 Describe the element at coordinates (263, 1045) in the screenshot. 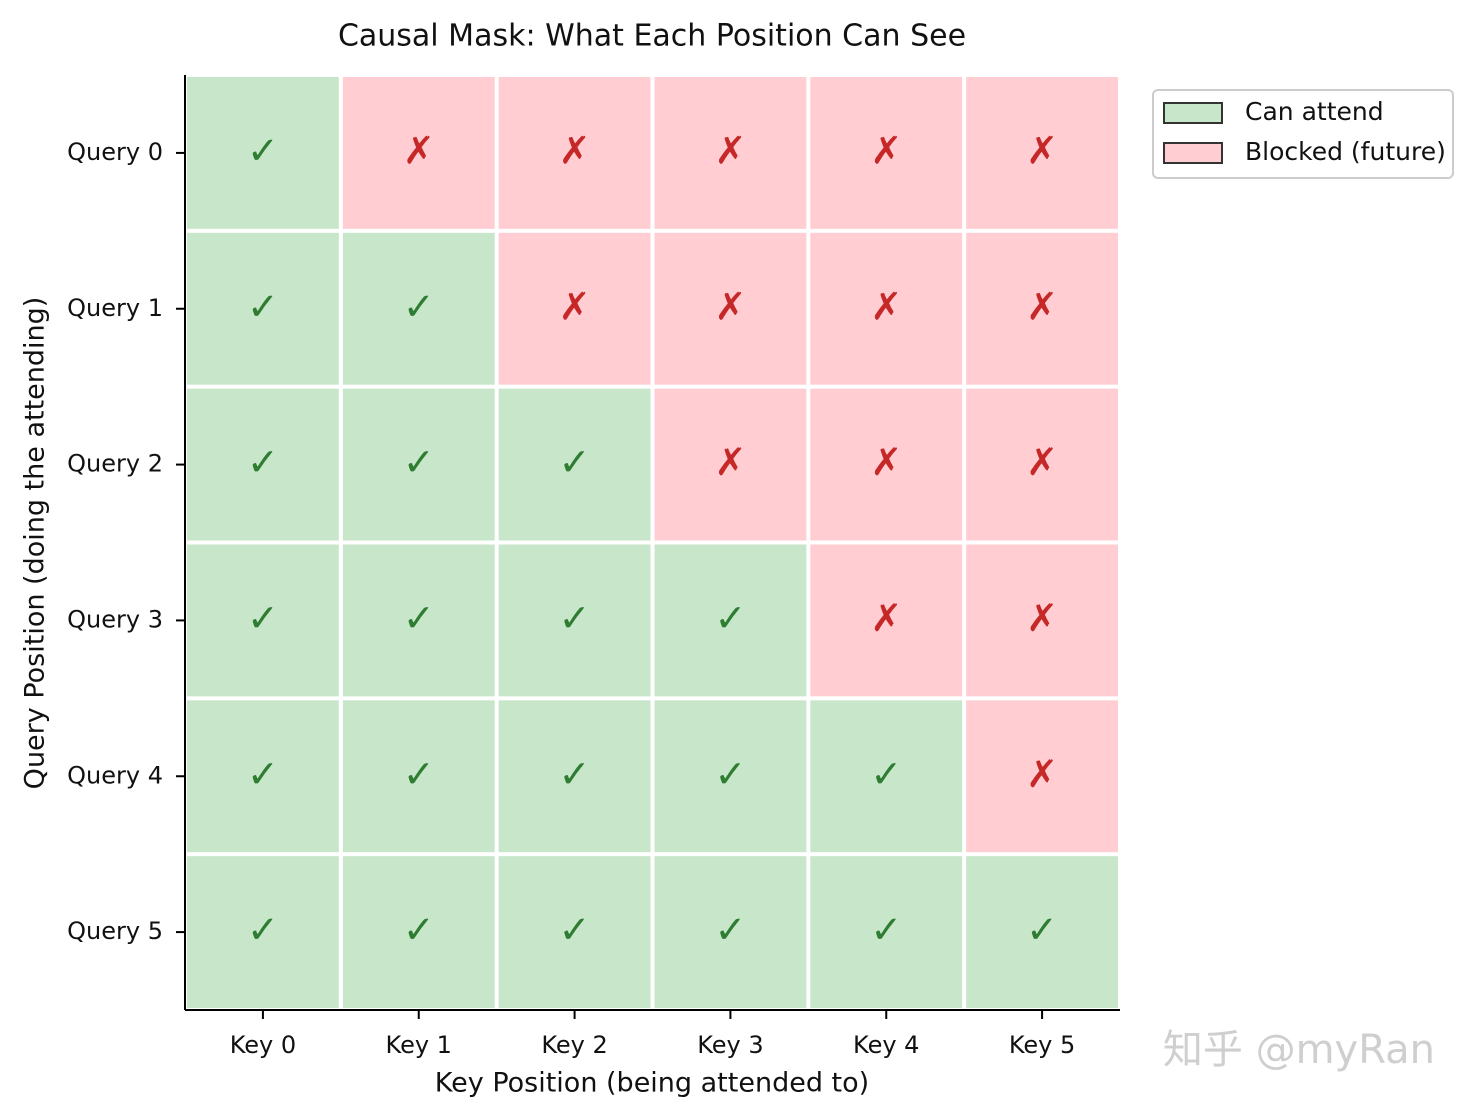

I see `x-tick-label: Key 0` at that location.